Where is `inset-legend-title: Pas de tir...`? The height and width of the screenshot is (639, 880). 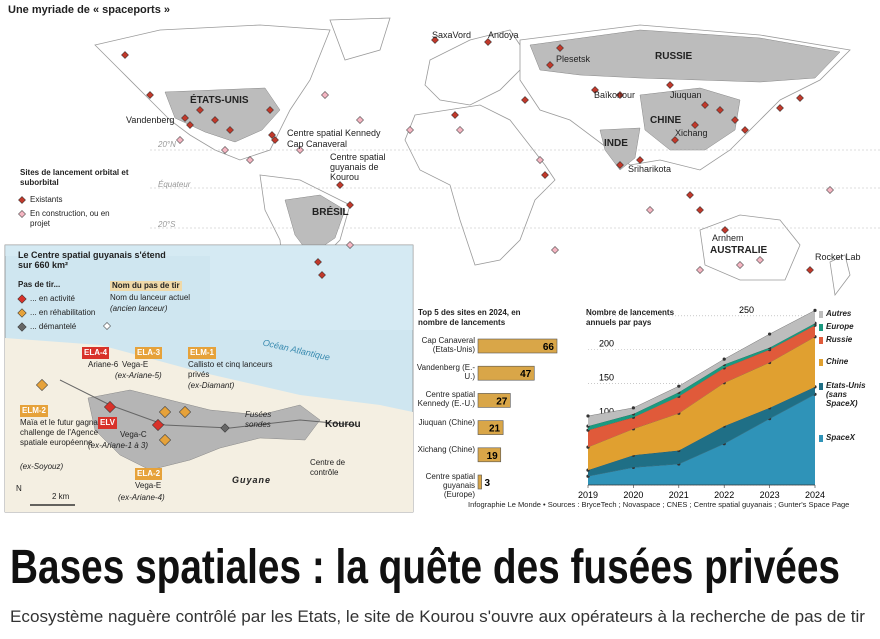 inset-legend-title: Pas de tir... is located at coordinates (39, 284).